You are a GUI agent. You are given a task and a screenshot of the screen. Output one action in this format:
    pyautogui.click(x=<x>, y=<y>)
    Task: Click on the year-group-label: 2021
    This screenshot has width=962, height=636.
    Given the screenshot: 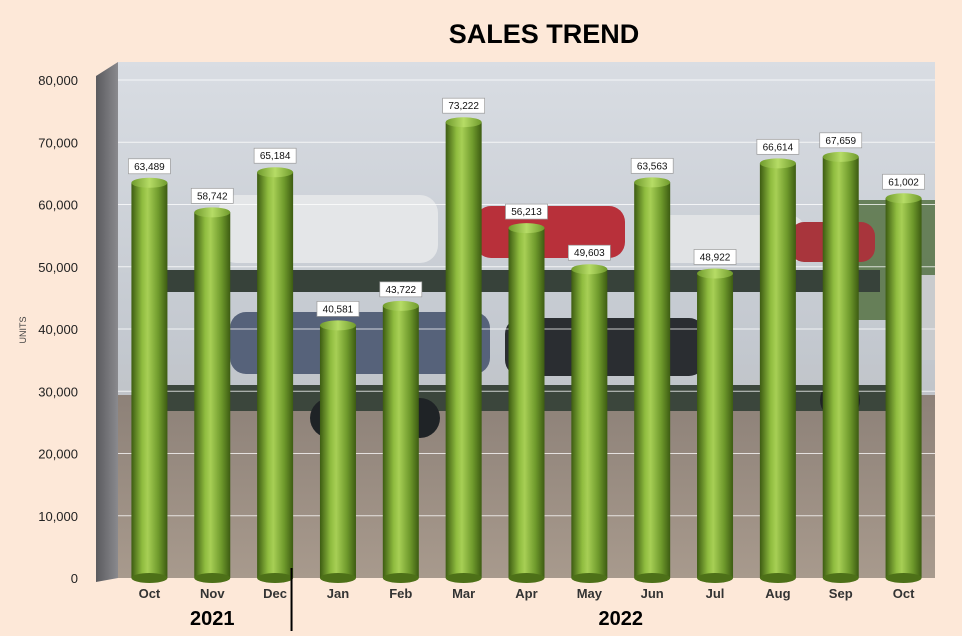 What is the action you would take?
    pyautogui.click(x=212, y=619)
    